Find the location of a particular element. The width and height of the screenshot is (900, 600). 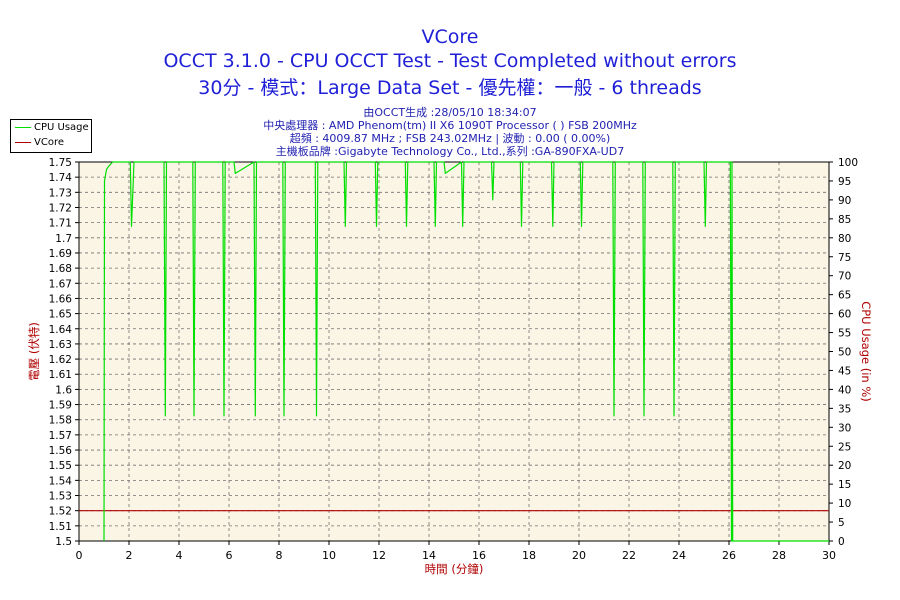

y-tick-label: 1.57 is located at coordinates (60, 436).